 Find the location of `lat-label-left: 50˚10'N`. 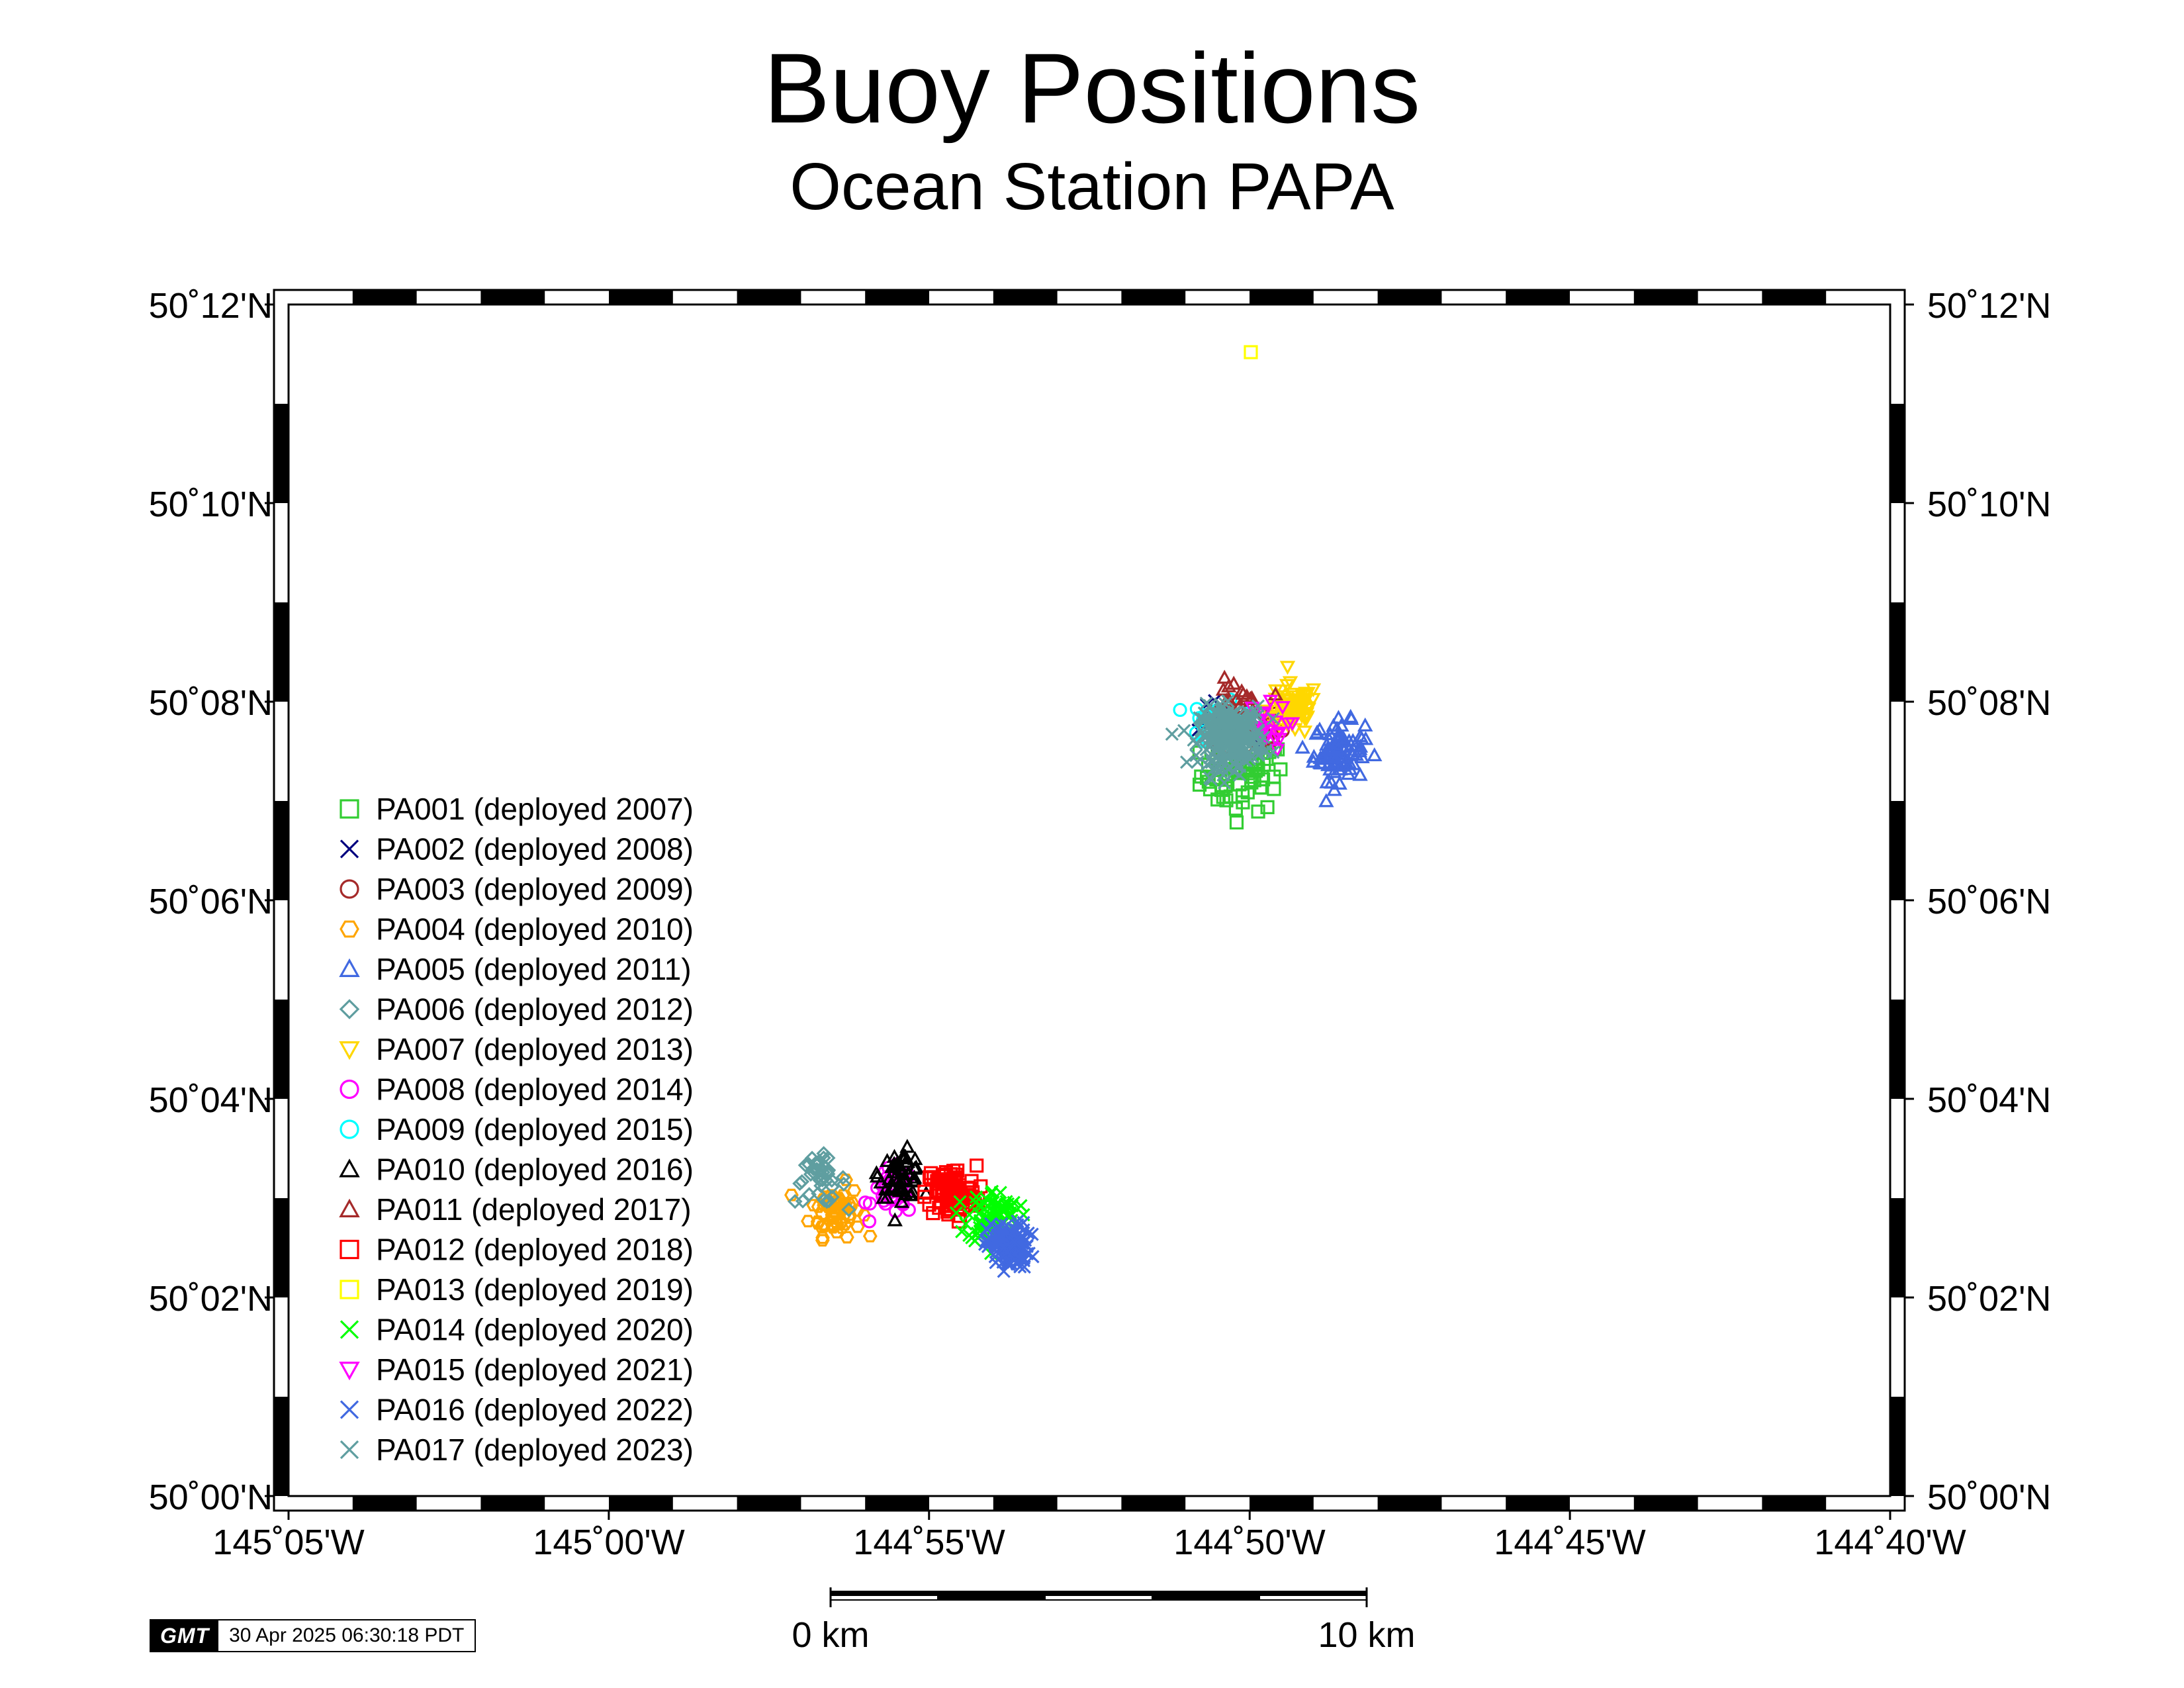

lat-label-left: 50˚10'N is located at coordinates (210, 504).